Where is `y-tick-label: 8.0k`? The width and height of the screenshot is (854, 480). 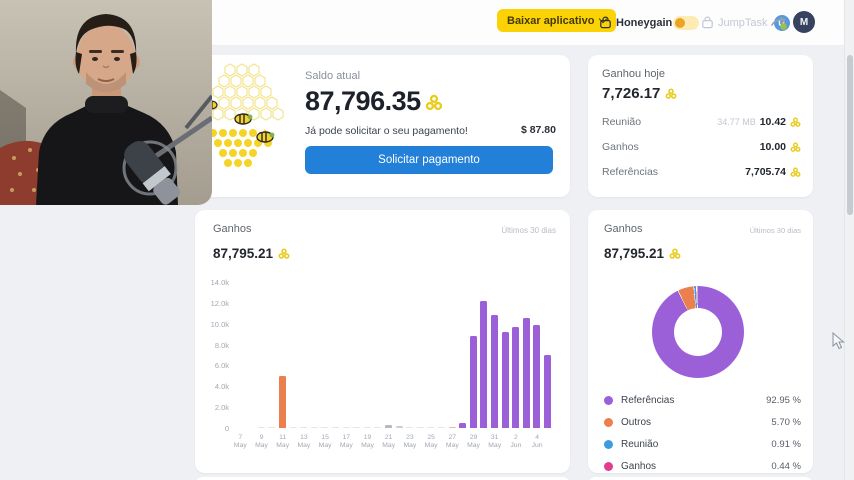 y-tick-label: 8.0k is located at coordinates (221, 345).